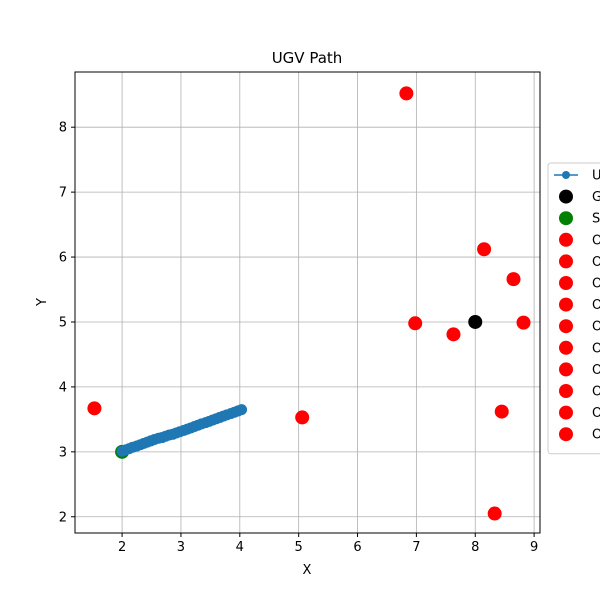  Describe the element at coordinates (63, 258) in the screenshot. I see `y-tick-label: 6` at that location.